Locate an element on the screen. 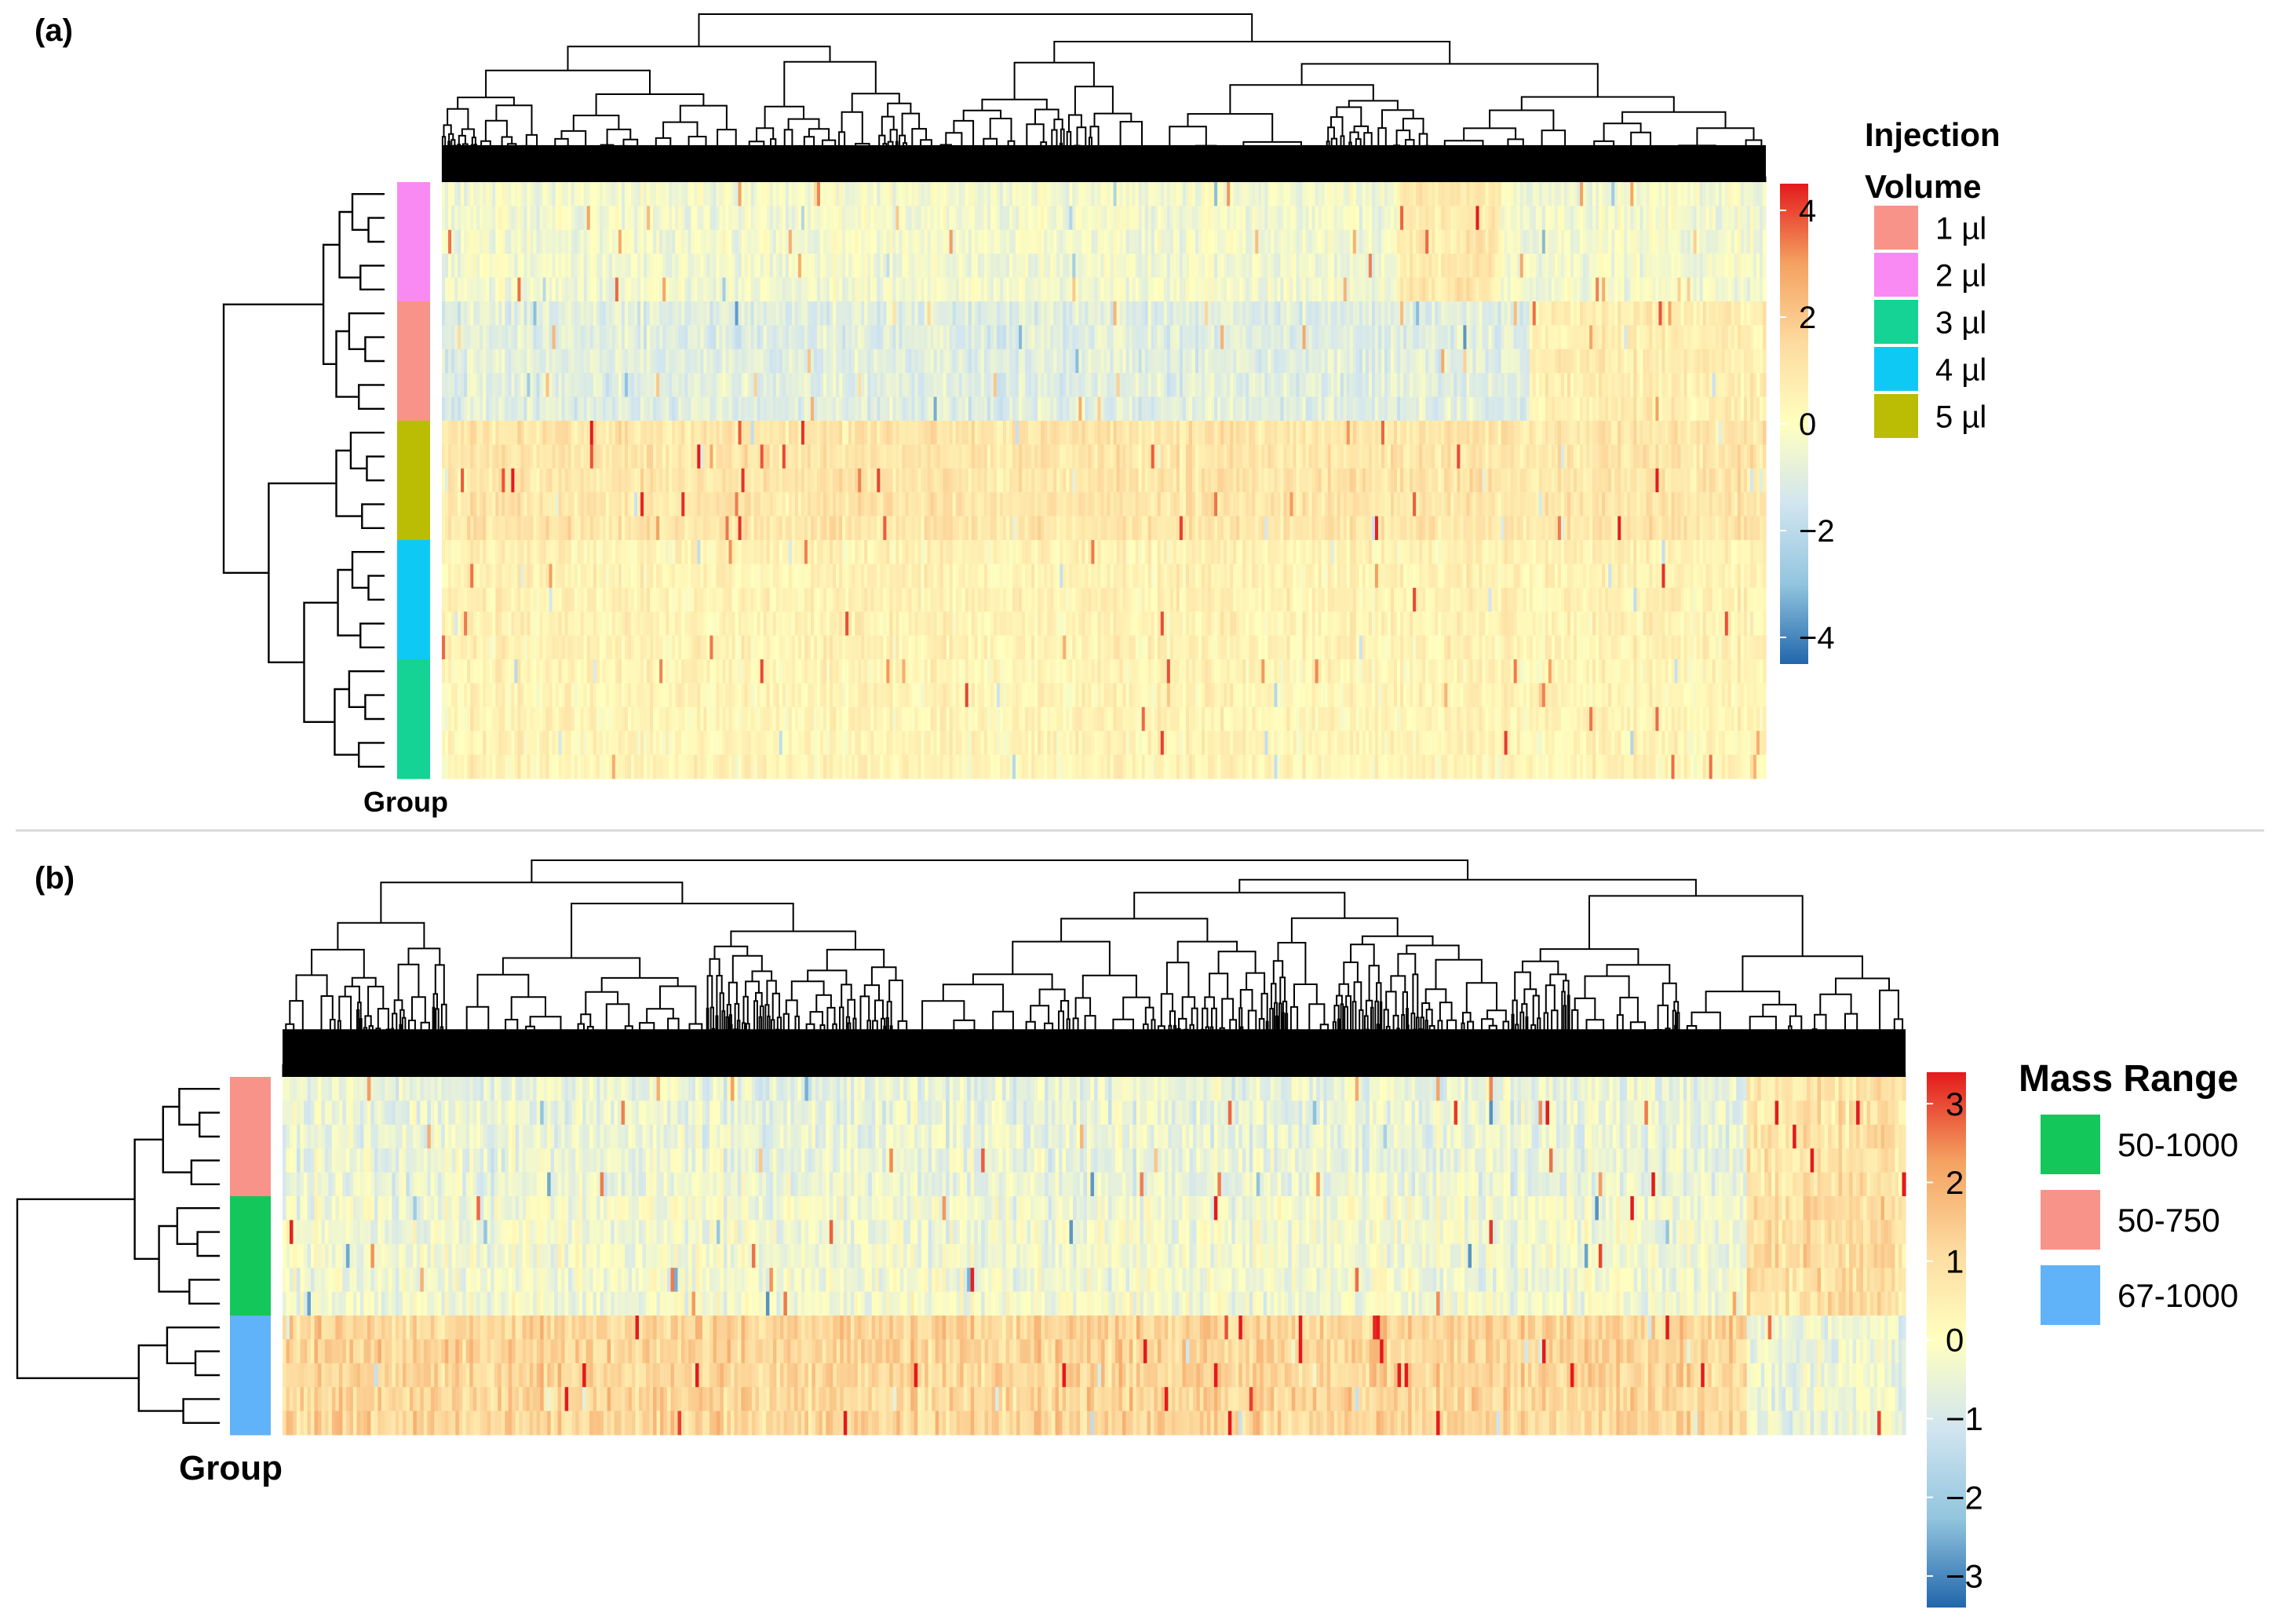 This screenshot has height=1624, width=2276. row-annotation-bar-a is located at coordinates (413, 481).